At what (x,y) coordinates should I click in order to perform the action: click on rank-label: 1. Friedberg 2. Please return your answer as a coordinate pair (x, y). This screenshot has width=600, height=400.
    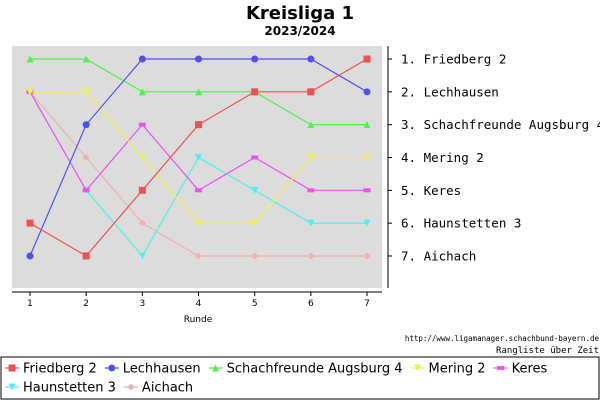
    Looking at the image, I should click on (453, 59).